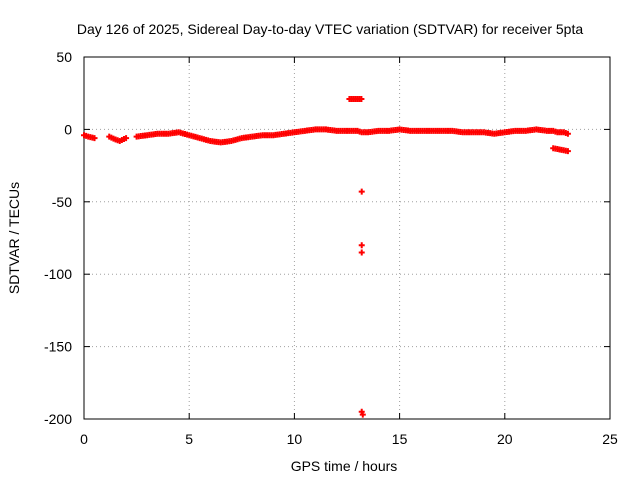 Image resolution: width=640 pixels, height=480 pixels. I want to click on y-tick-label: -150, so click(58, 347).